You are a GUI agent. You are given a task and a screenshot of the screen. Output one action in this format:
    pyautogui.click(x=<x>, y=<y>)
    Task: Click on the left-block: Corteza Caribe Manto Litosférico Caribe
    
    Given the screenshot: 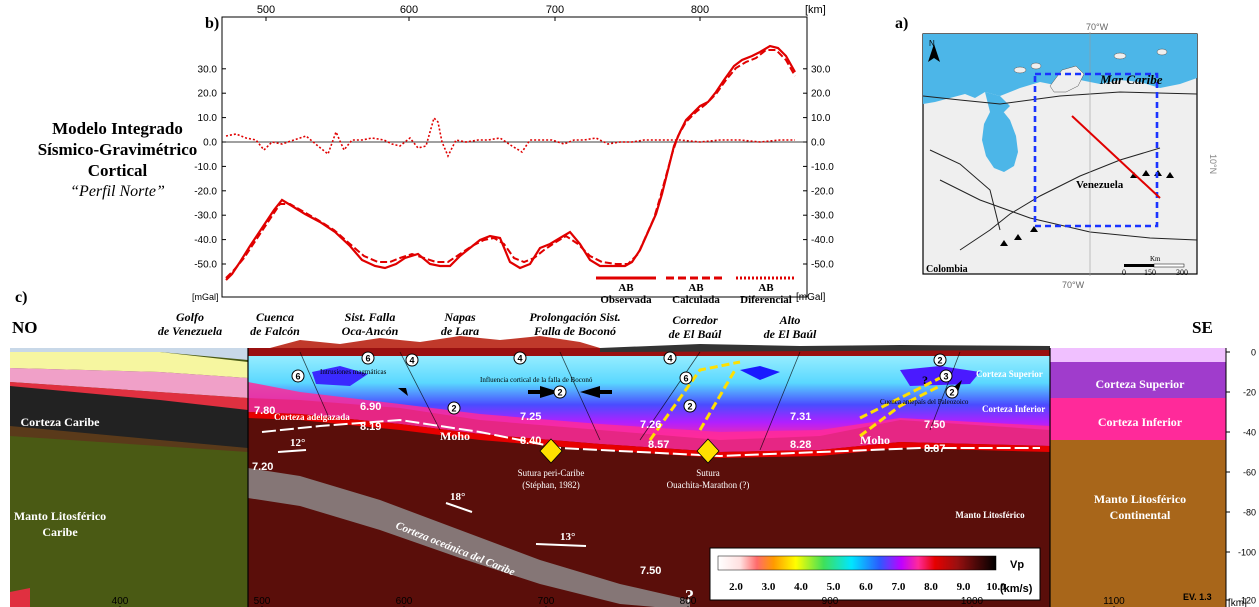 What is the action you would take?
    pyautogui.click(x=129, y=477)
    